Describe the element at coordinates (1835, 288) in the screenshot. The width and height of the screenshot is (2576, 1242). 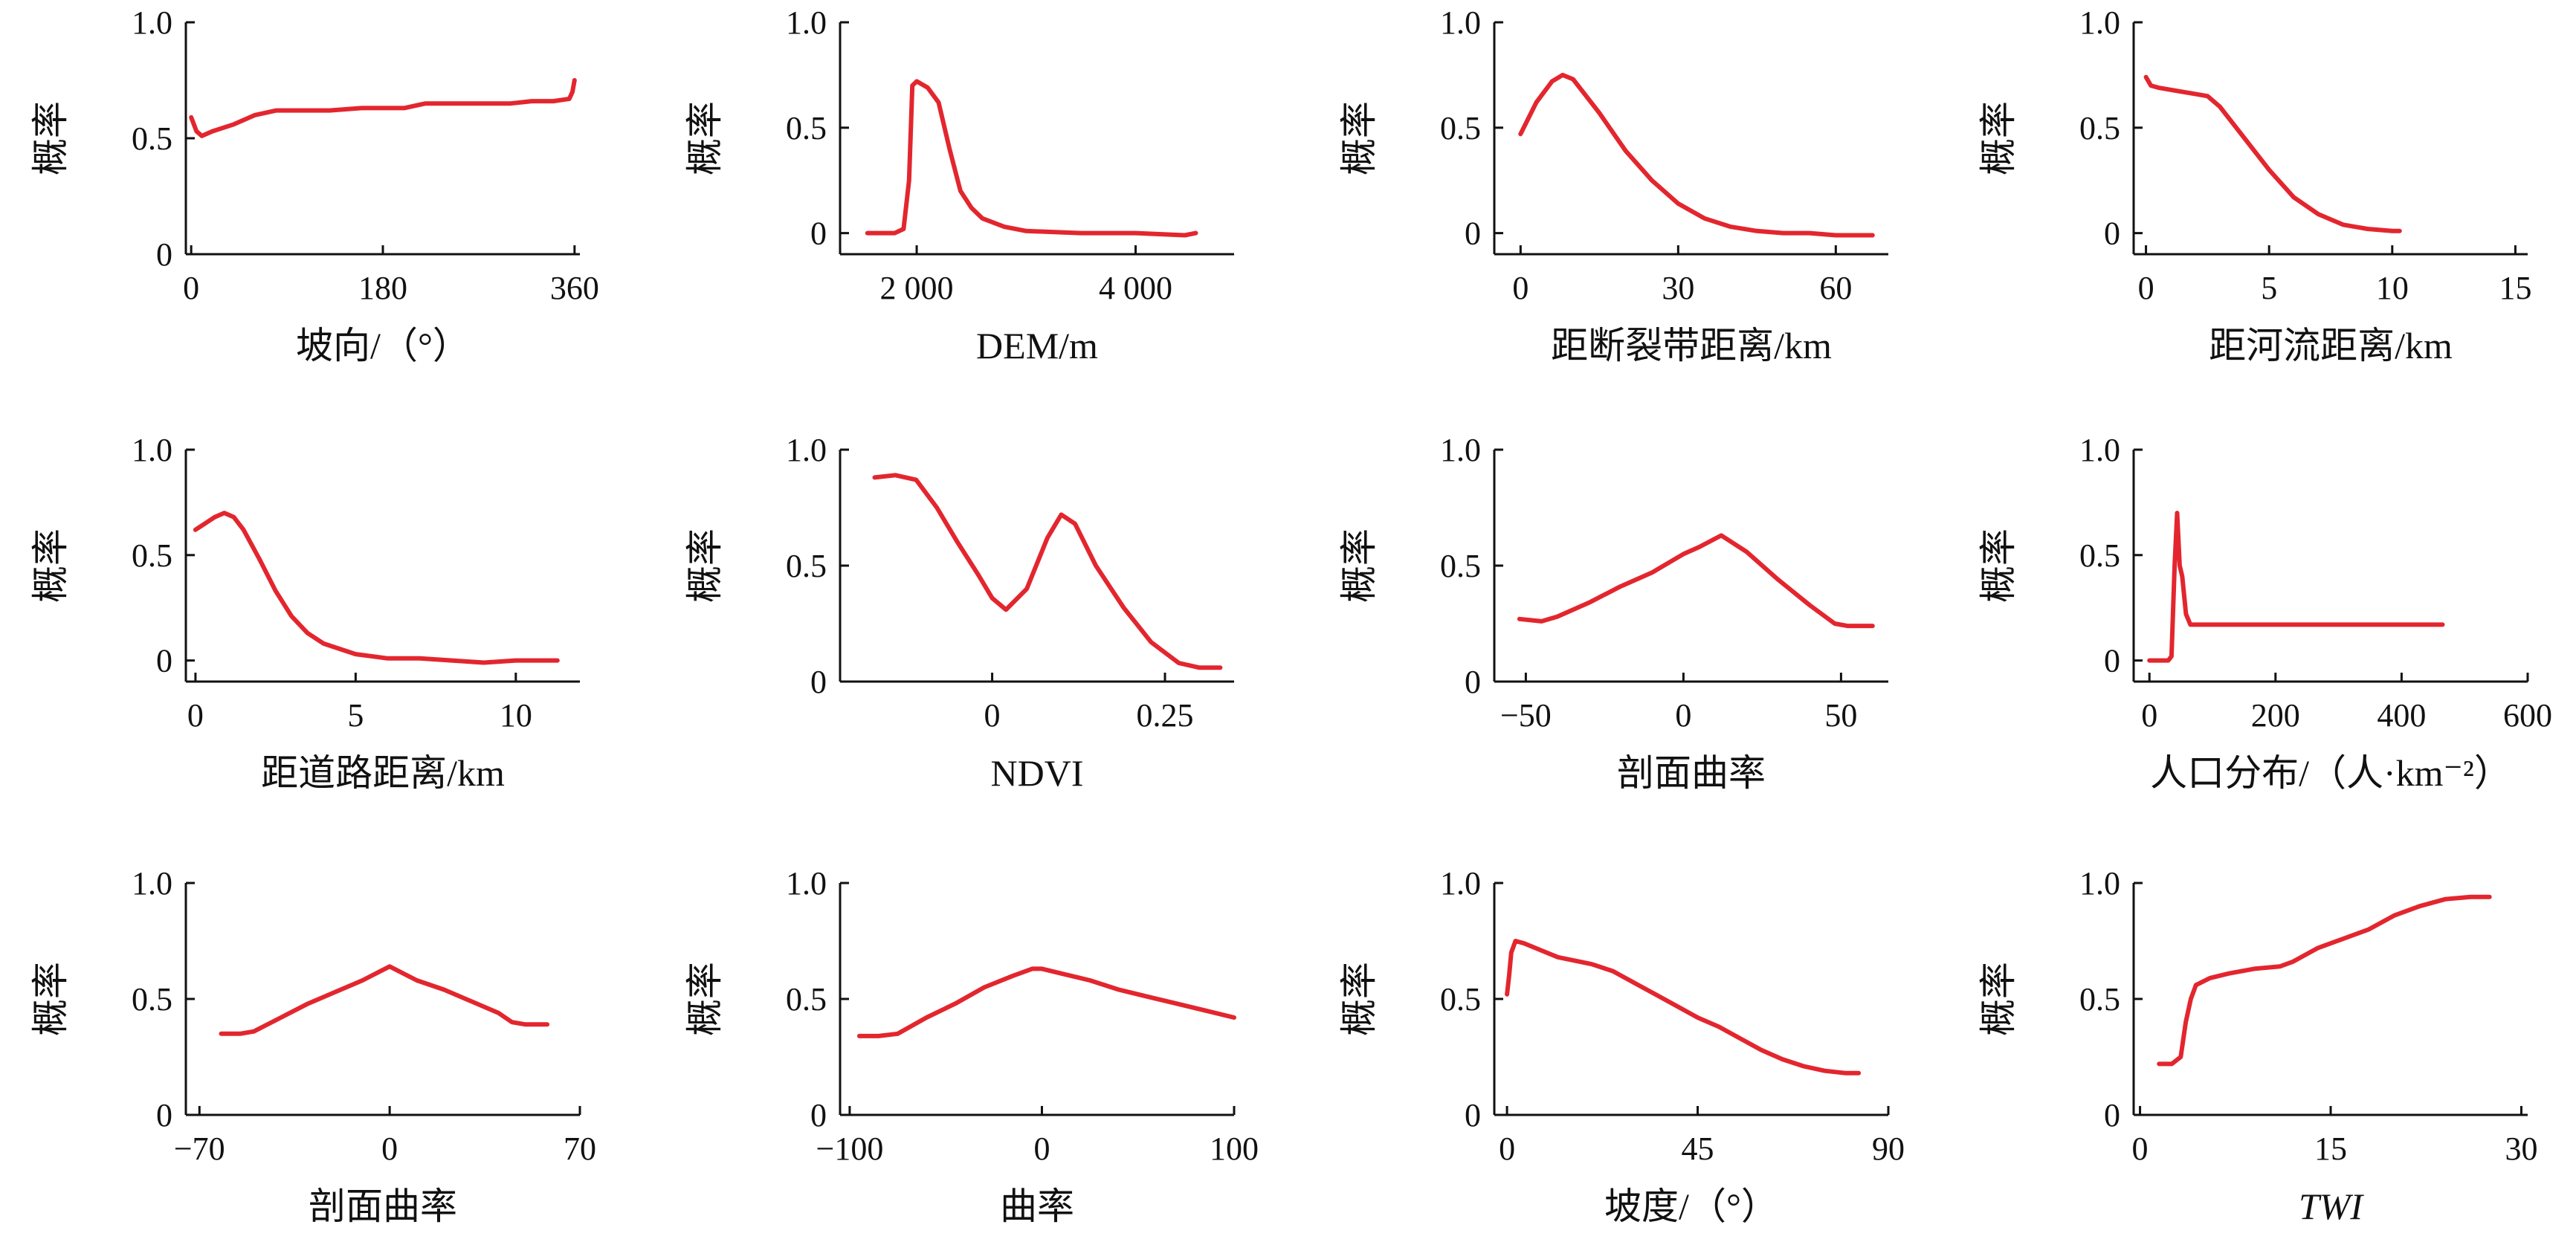
I see `x-tick-label: 60` at that location.